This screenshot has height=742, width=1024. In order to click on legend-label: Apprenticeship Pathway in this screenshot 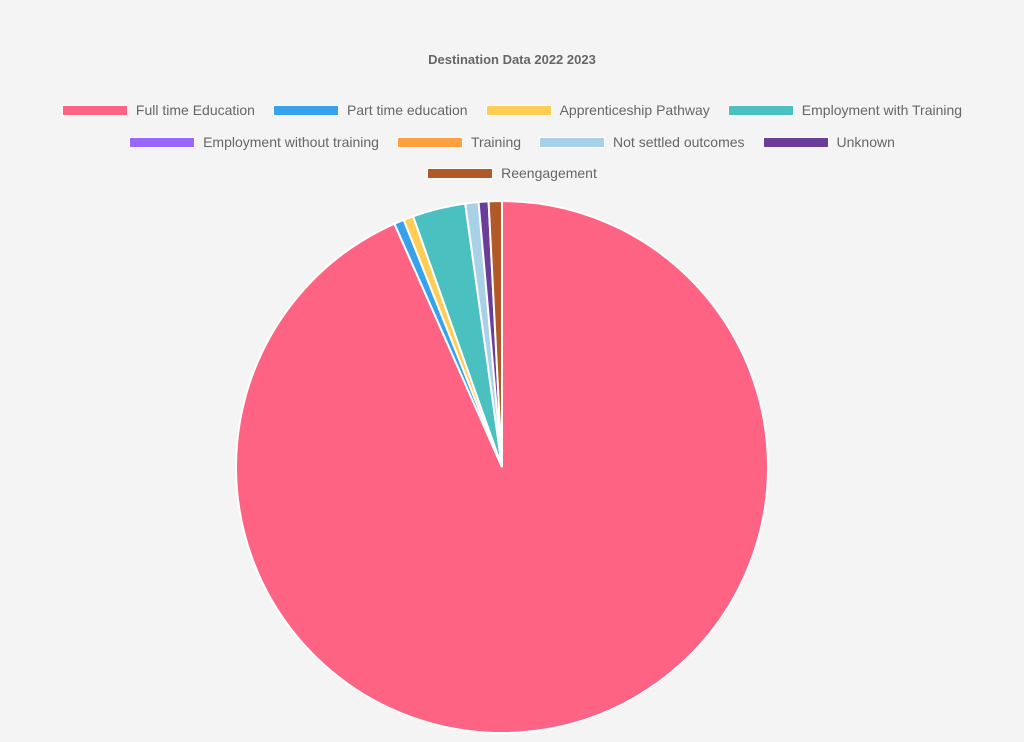, I will do `click(634, 110)`.